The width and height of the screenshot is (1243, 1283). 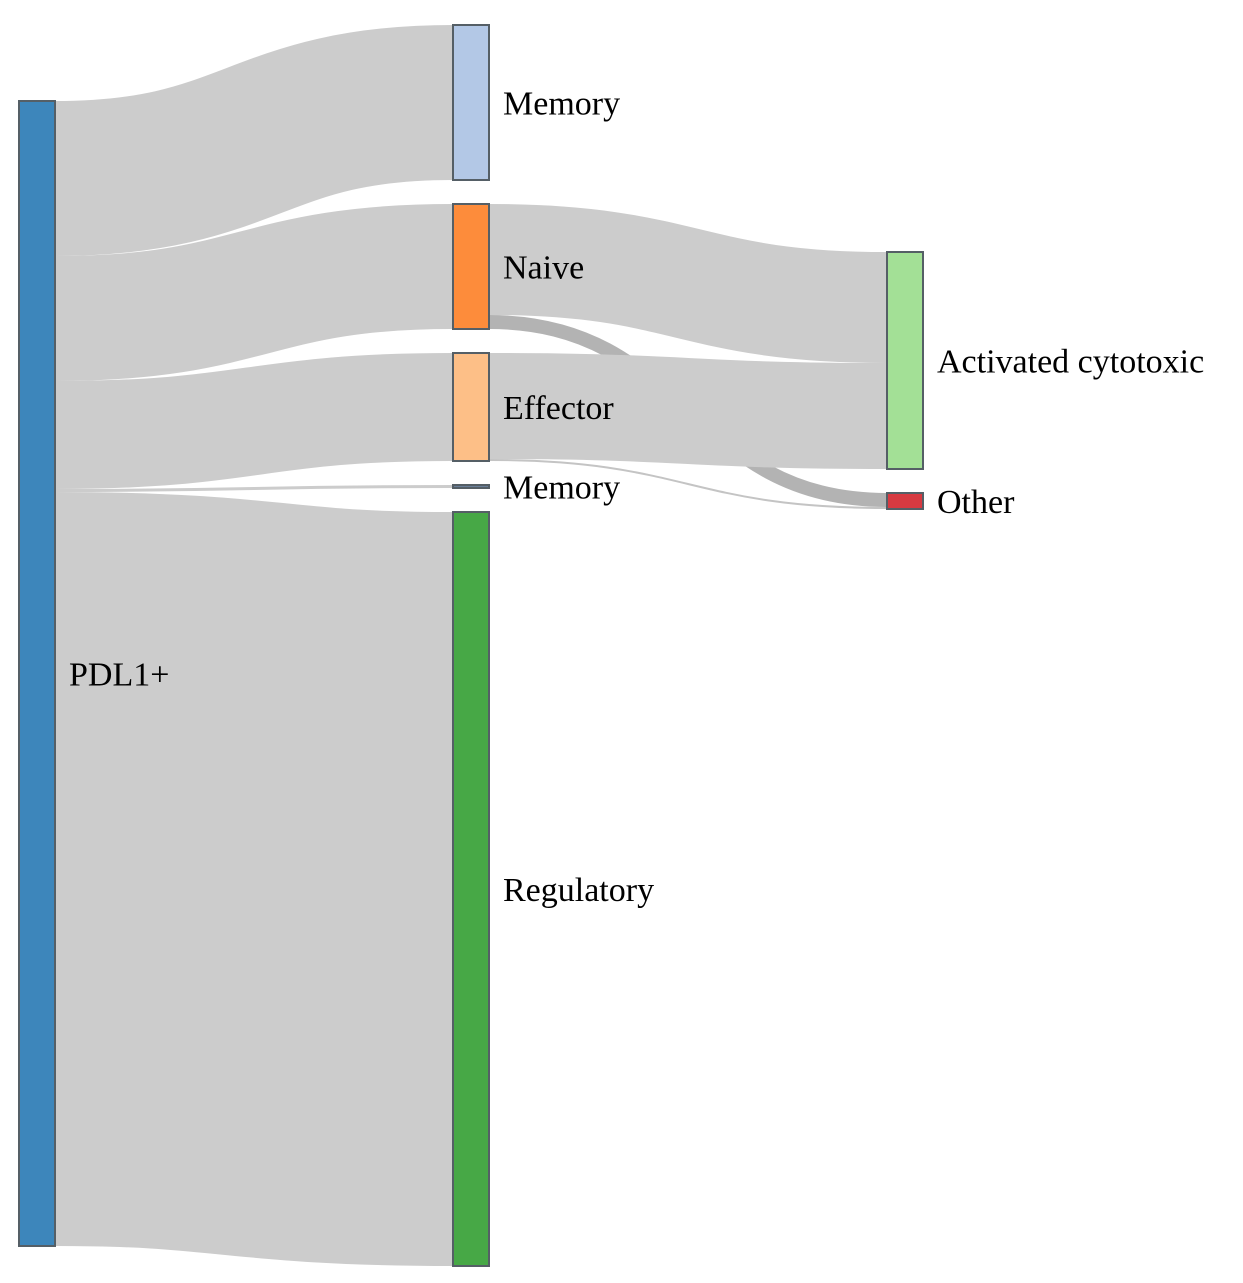 What do you see at coordinates (254, 293) in the screenshot?
I see `link-pdl1-to-naive` at bounding box center [254, 293].